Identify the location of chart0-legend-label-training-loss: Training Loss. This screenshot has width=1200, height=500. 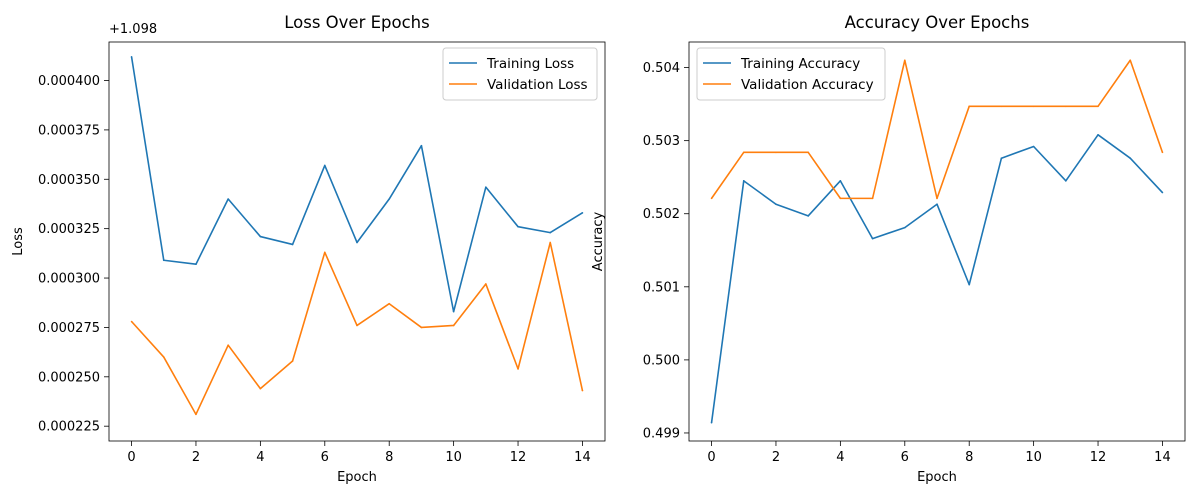
(530, 64).